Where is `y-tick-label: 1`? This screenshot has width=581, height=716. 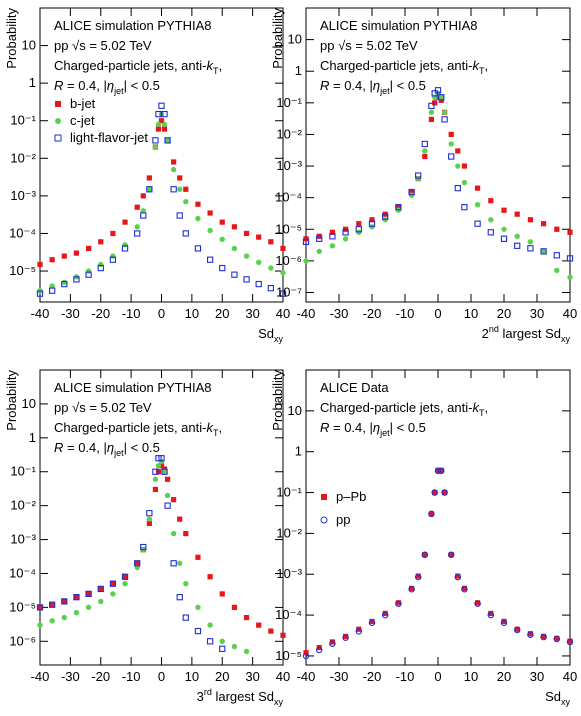 y-tick-label: 1 is located at coordinates (298, 451).